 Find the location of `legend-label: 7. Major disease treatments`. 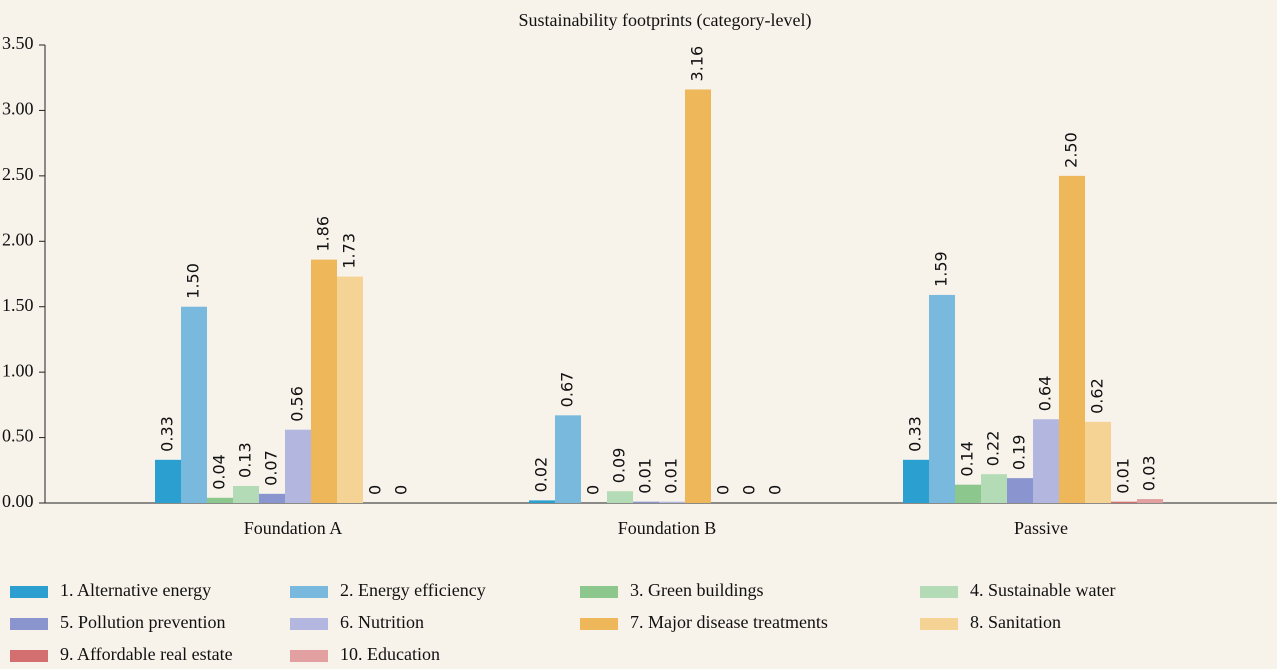

legend-label: 7. Major disease treatments is located at coordinates (729, 622).